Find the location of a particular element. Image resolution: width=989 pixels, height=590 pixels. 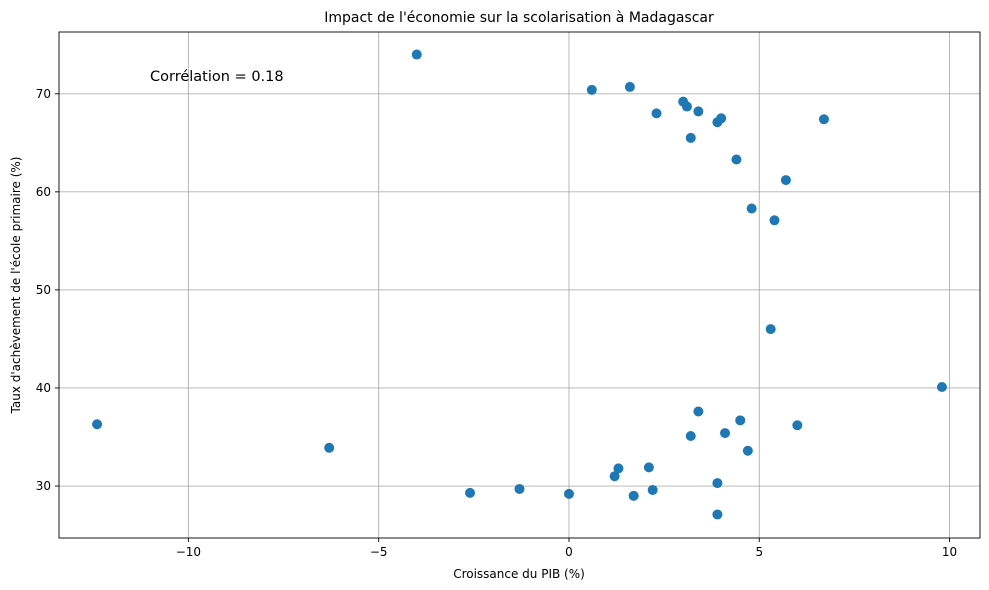

y-tick-label: 70 is located at coordinates (43, 94).